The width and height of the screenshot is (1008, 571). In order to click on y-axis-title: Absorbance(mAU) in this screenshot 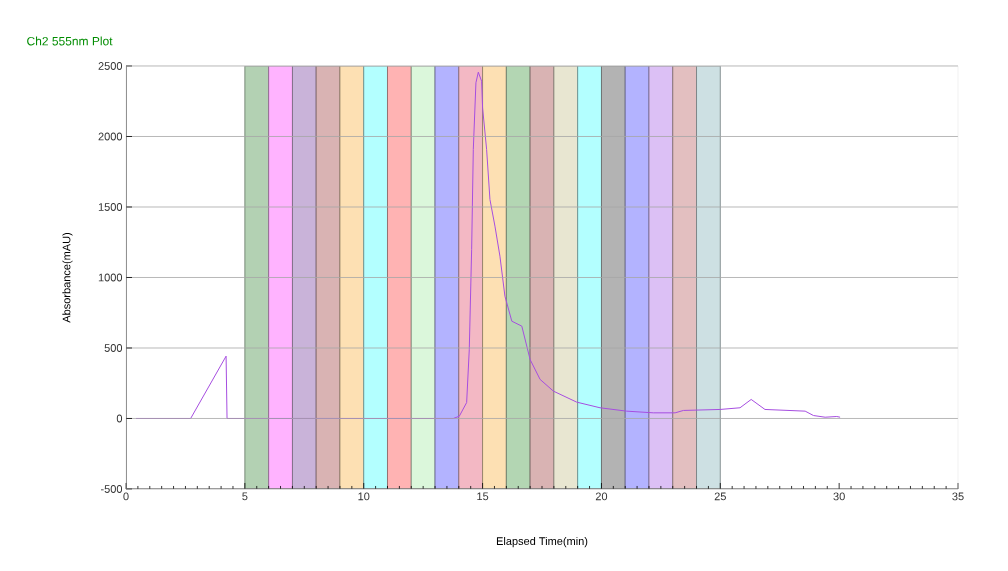, I will do `click(67, 277)`.